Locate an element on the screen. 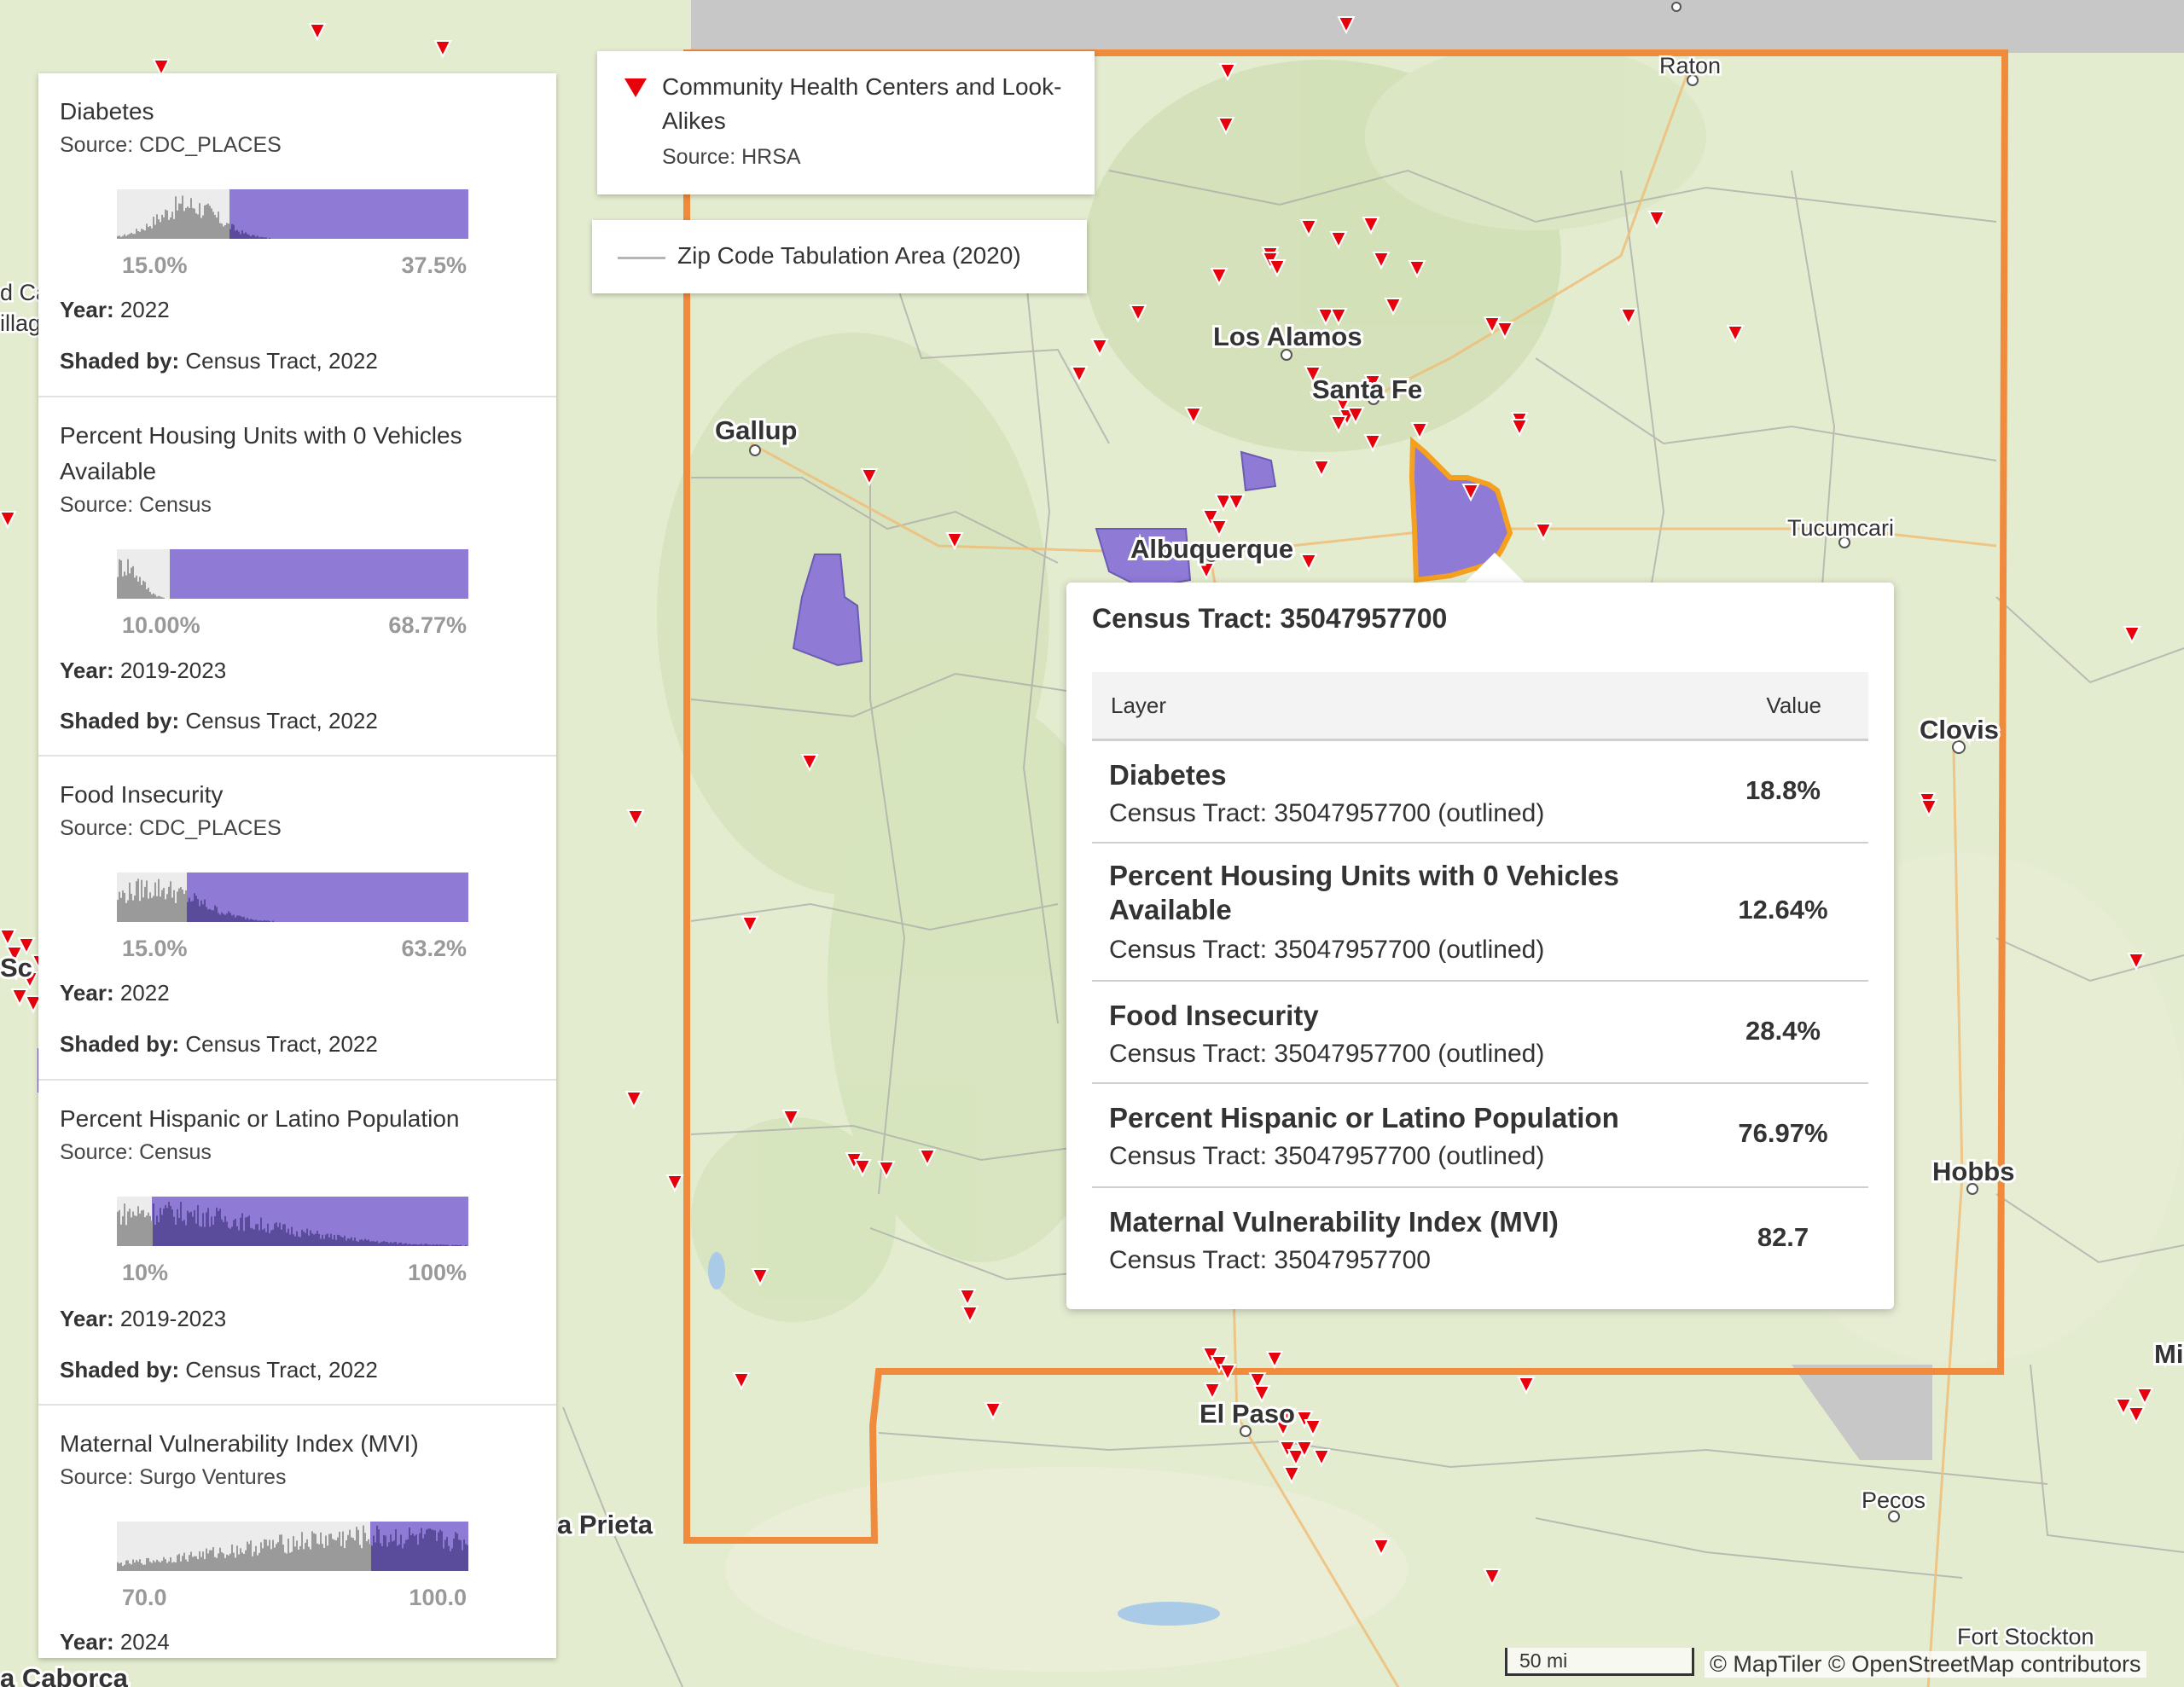  legend-min: 10% is located at coordinates (146, 1273).